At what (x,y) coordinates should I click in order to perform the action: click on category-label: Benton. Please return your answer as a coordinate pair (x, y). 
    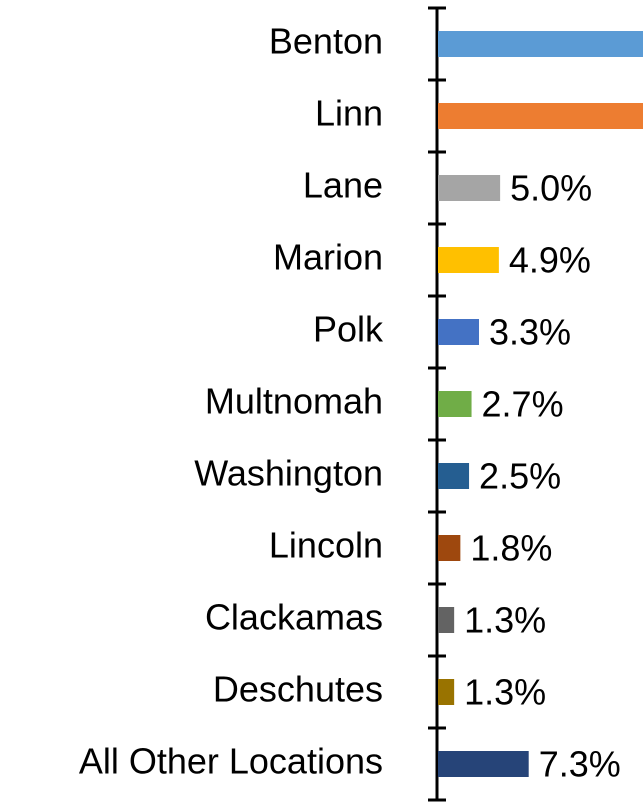
    Looking at the image, I should click on (326, 41).